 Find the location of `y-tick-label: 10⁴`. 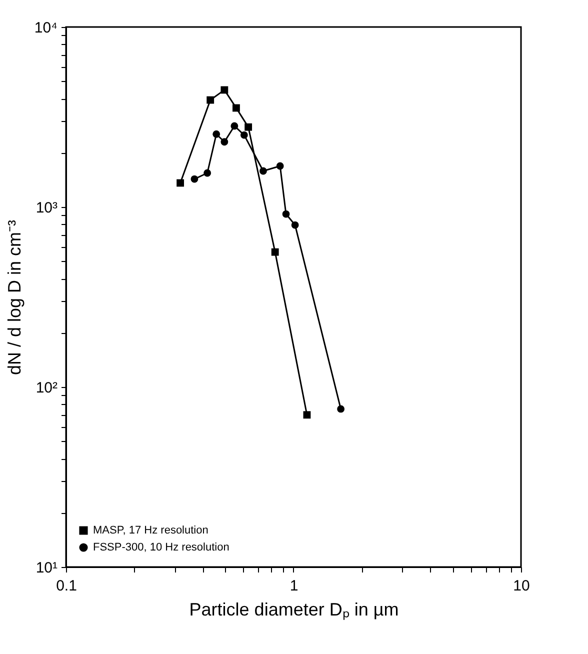

y-tick-label: 10⁴ is located at coordinates (46, 28).